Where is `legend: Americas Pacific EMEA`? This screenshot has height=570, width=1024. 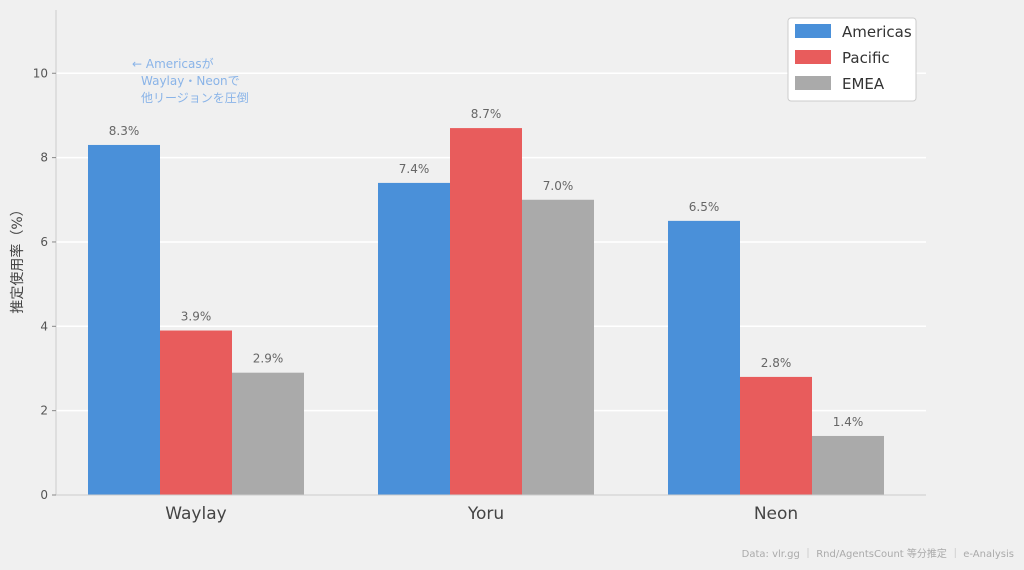
legend: Americas Pacific EMEA is located at coordinates (852, 59).